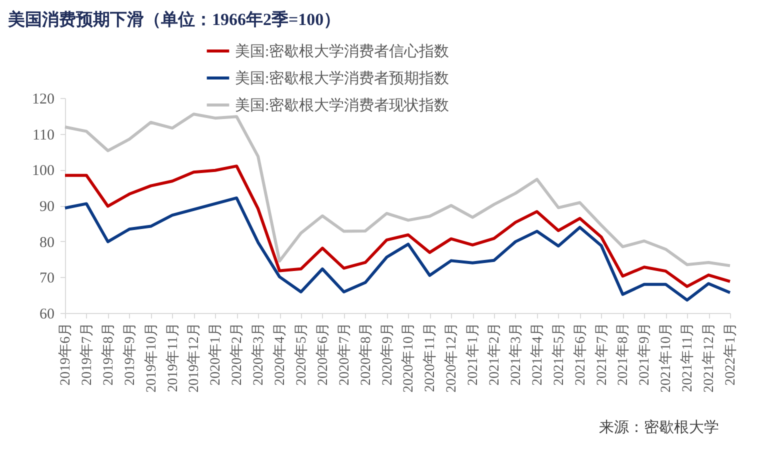 This screenshot has height=450, width=761. Describe the element at coordinates (688, 357) in the screenshot. I see `x-tick-label: 2021年11月` at that location.